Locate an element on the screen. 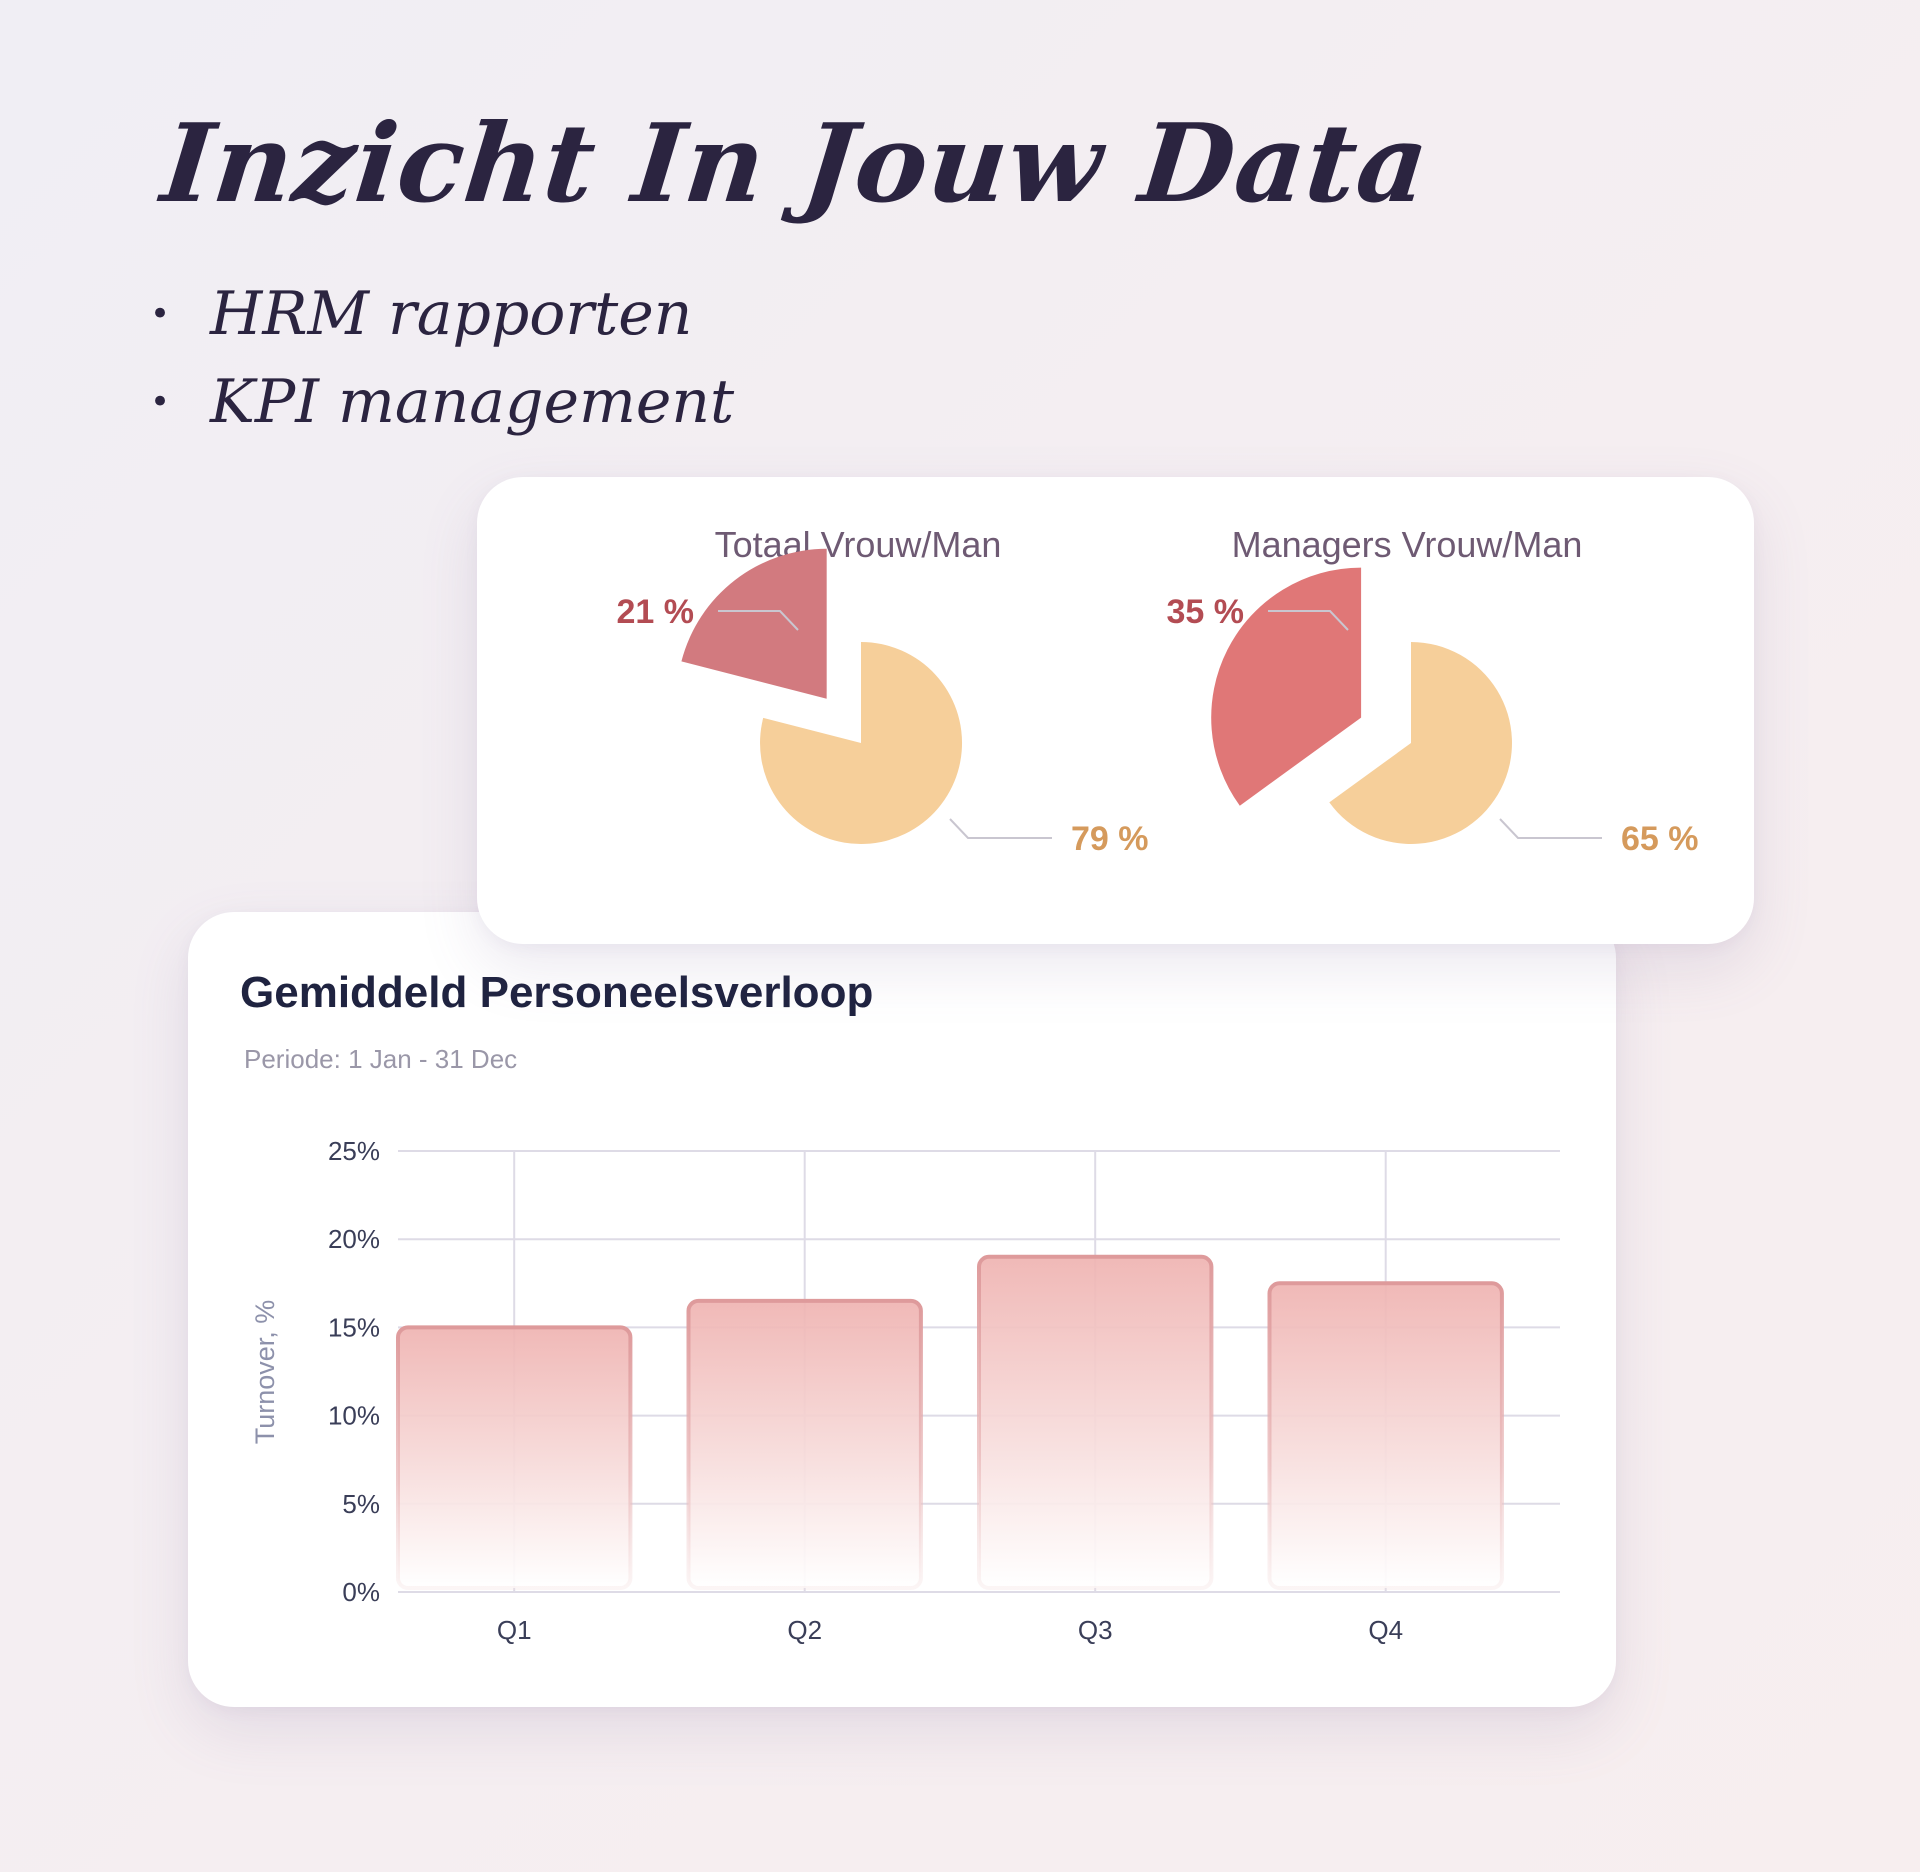  x-tick-label: Q1 is located at coordinates (514, 1630).